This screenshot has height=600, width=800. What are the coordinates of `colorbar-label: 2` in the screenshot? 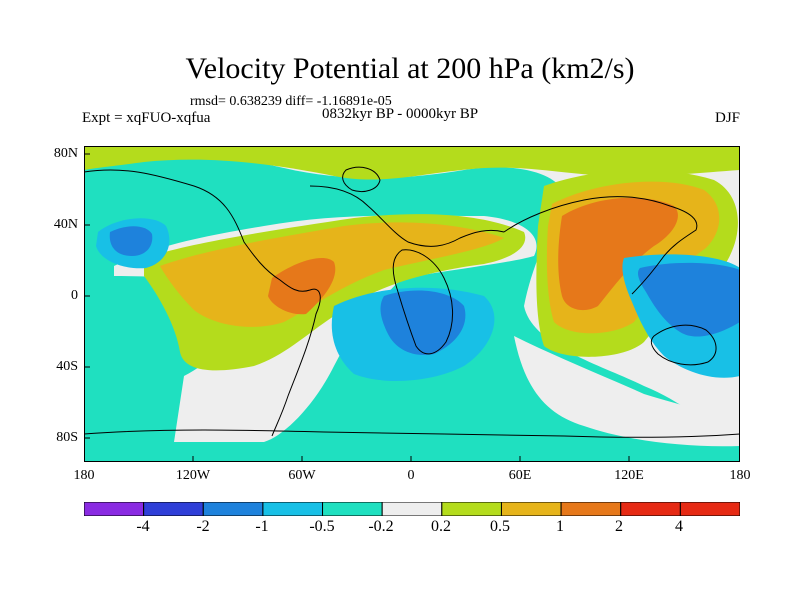 It's located at (619, 526).